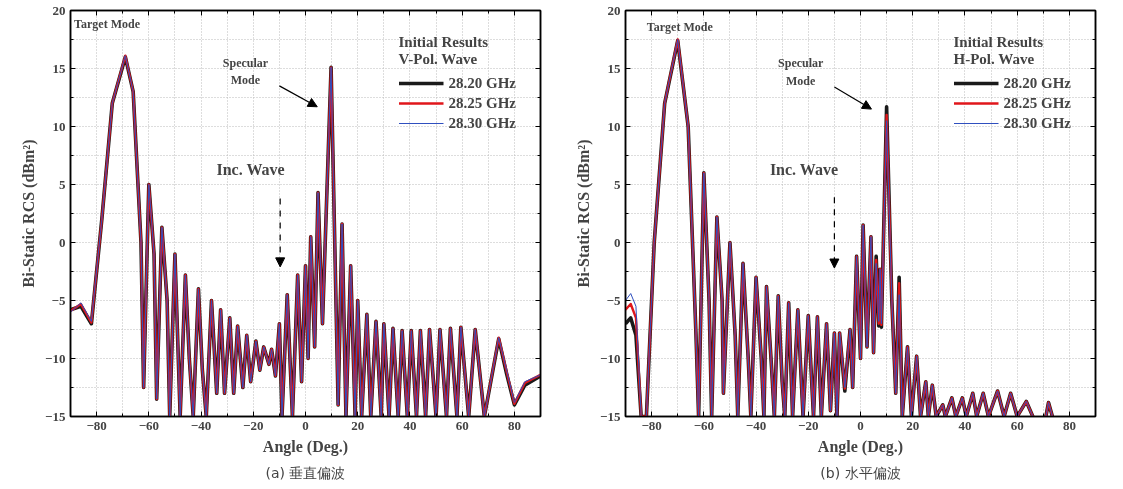 The height and width of the screenshot is (489, 1123). What do you see at coordinates (444, 51) in the screenshot?
I see `legend-title: Initial Results V-Pol. Wave` at bounding box center [444, 51].